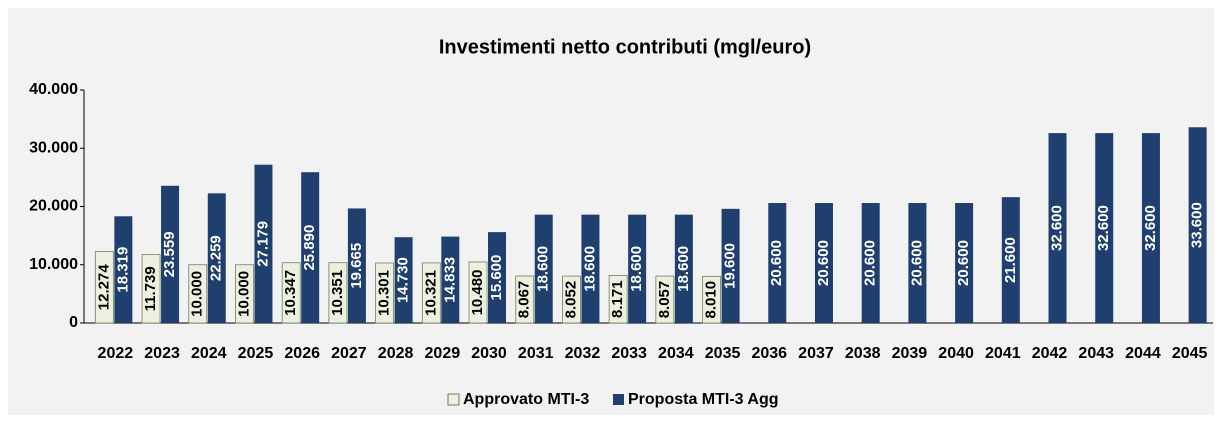 The height and width of the screenshot is (428, 1222). I want to click on x-tick-label: 2038, so click(863, 353).